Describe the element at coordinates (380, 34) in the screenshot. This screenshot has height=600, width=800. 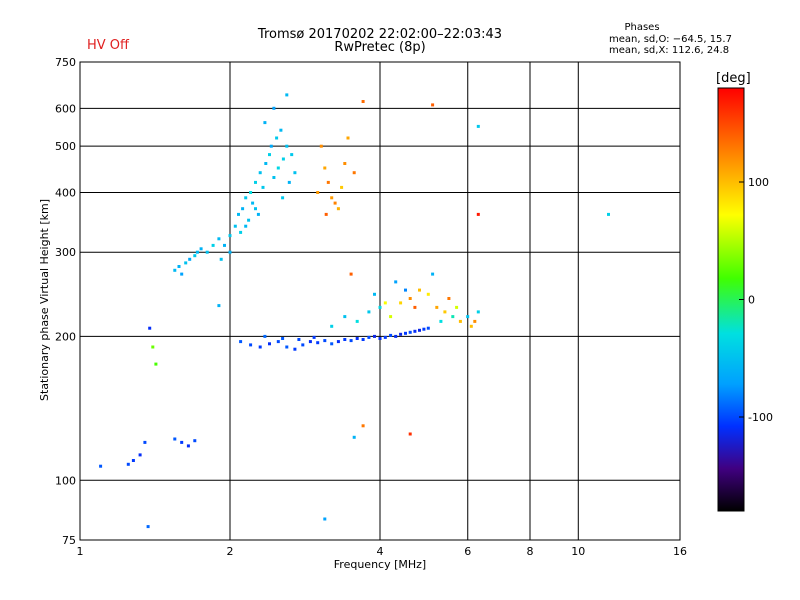
I see `chart-title: Tromsø 20170202 22:02:00–22:03:43` at that location.